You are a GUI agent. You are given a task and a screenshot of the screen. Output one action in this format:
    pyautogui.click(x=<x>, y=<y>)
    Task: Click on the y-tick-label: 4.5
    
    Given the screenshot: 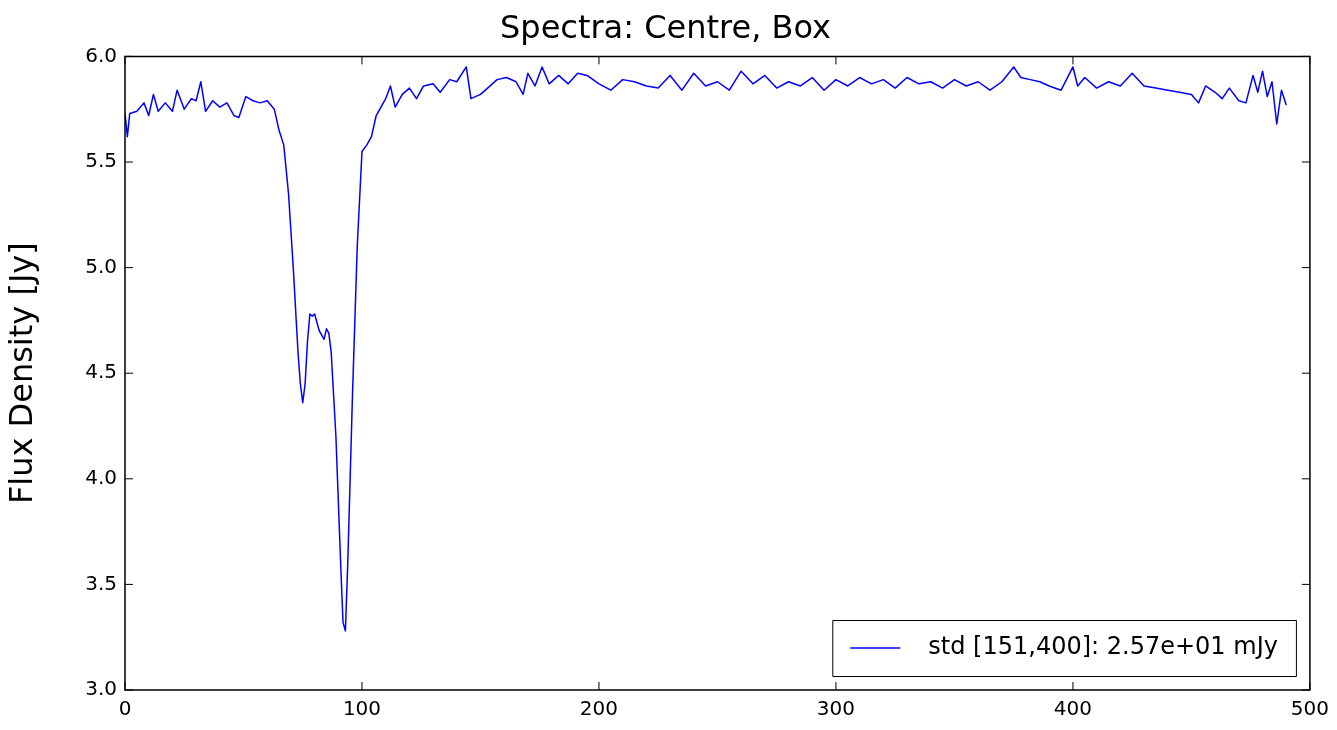 What is the action you would take?
    pyautogui.click(x=101, y=371)
    